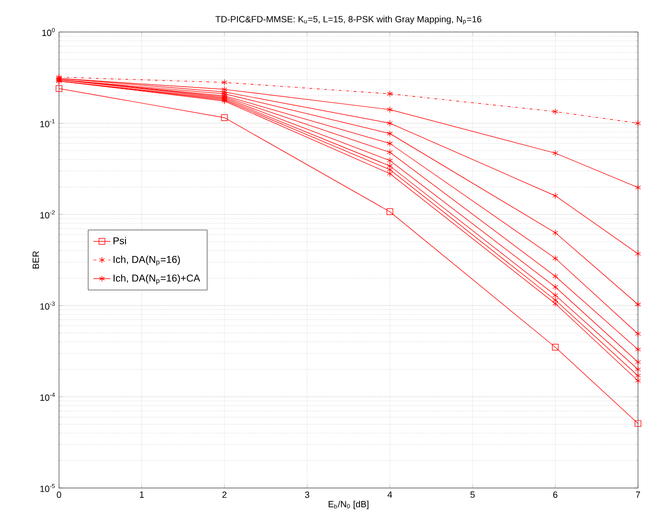 This screenshot has height=527, width=662. What do you see at coordinates (390, 495) in the screenshot?
I see `x-tick-label: 4` at bounding box center [390, 495].